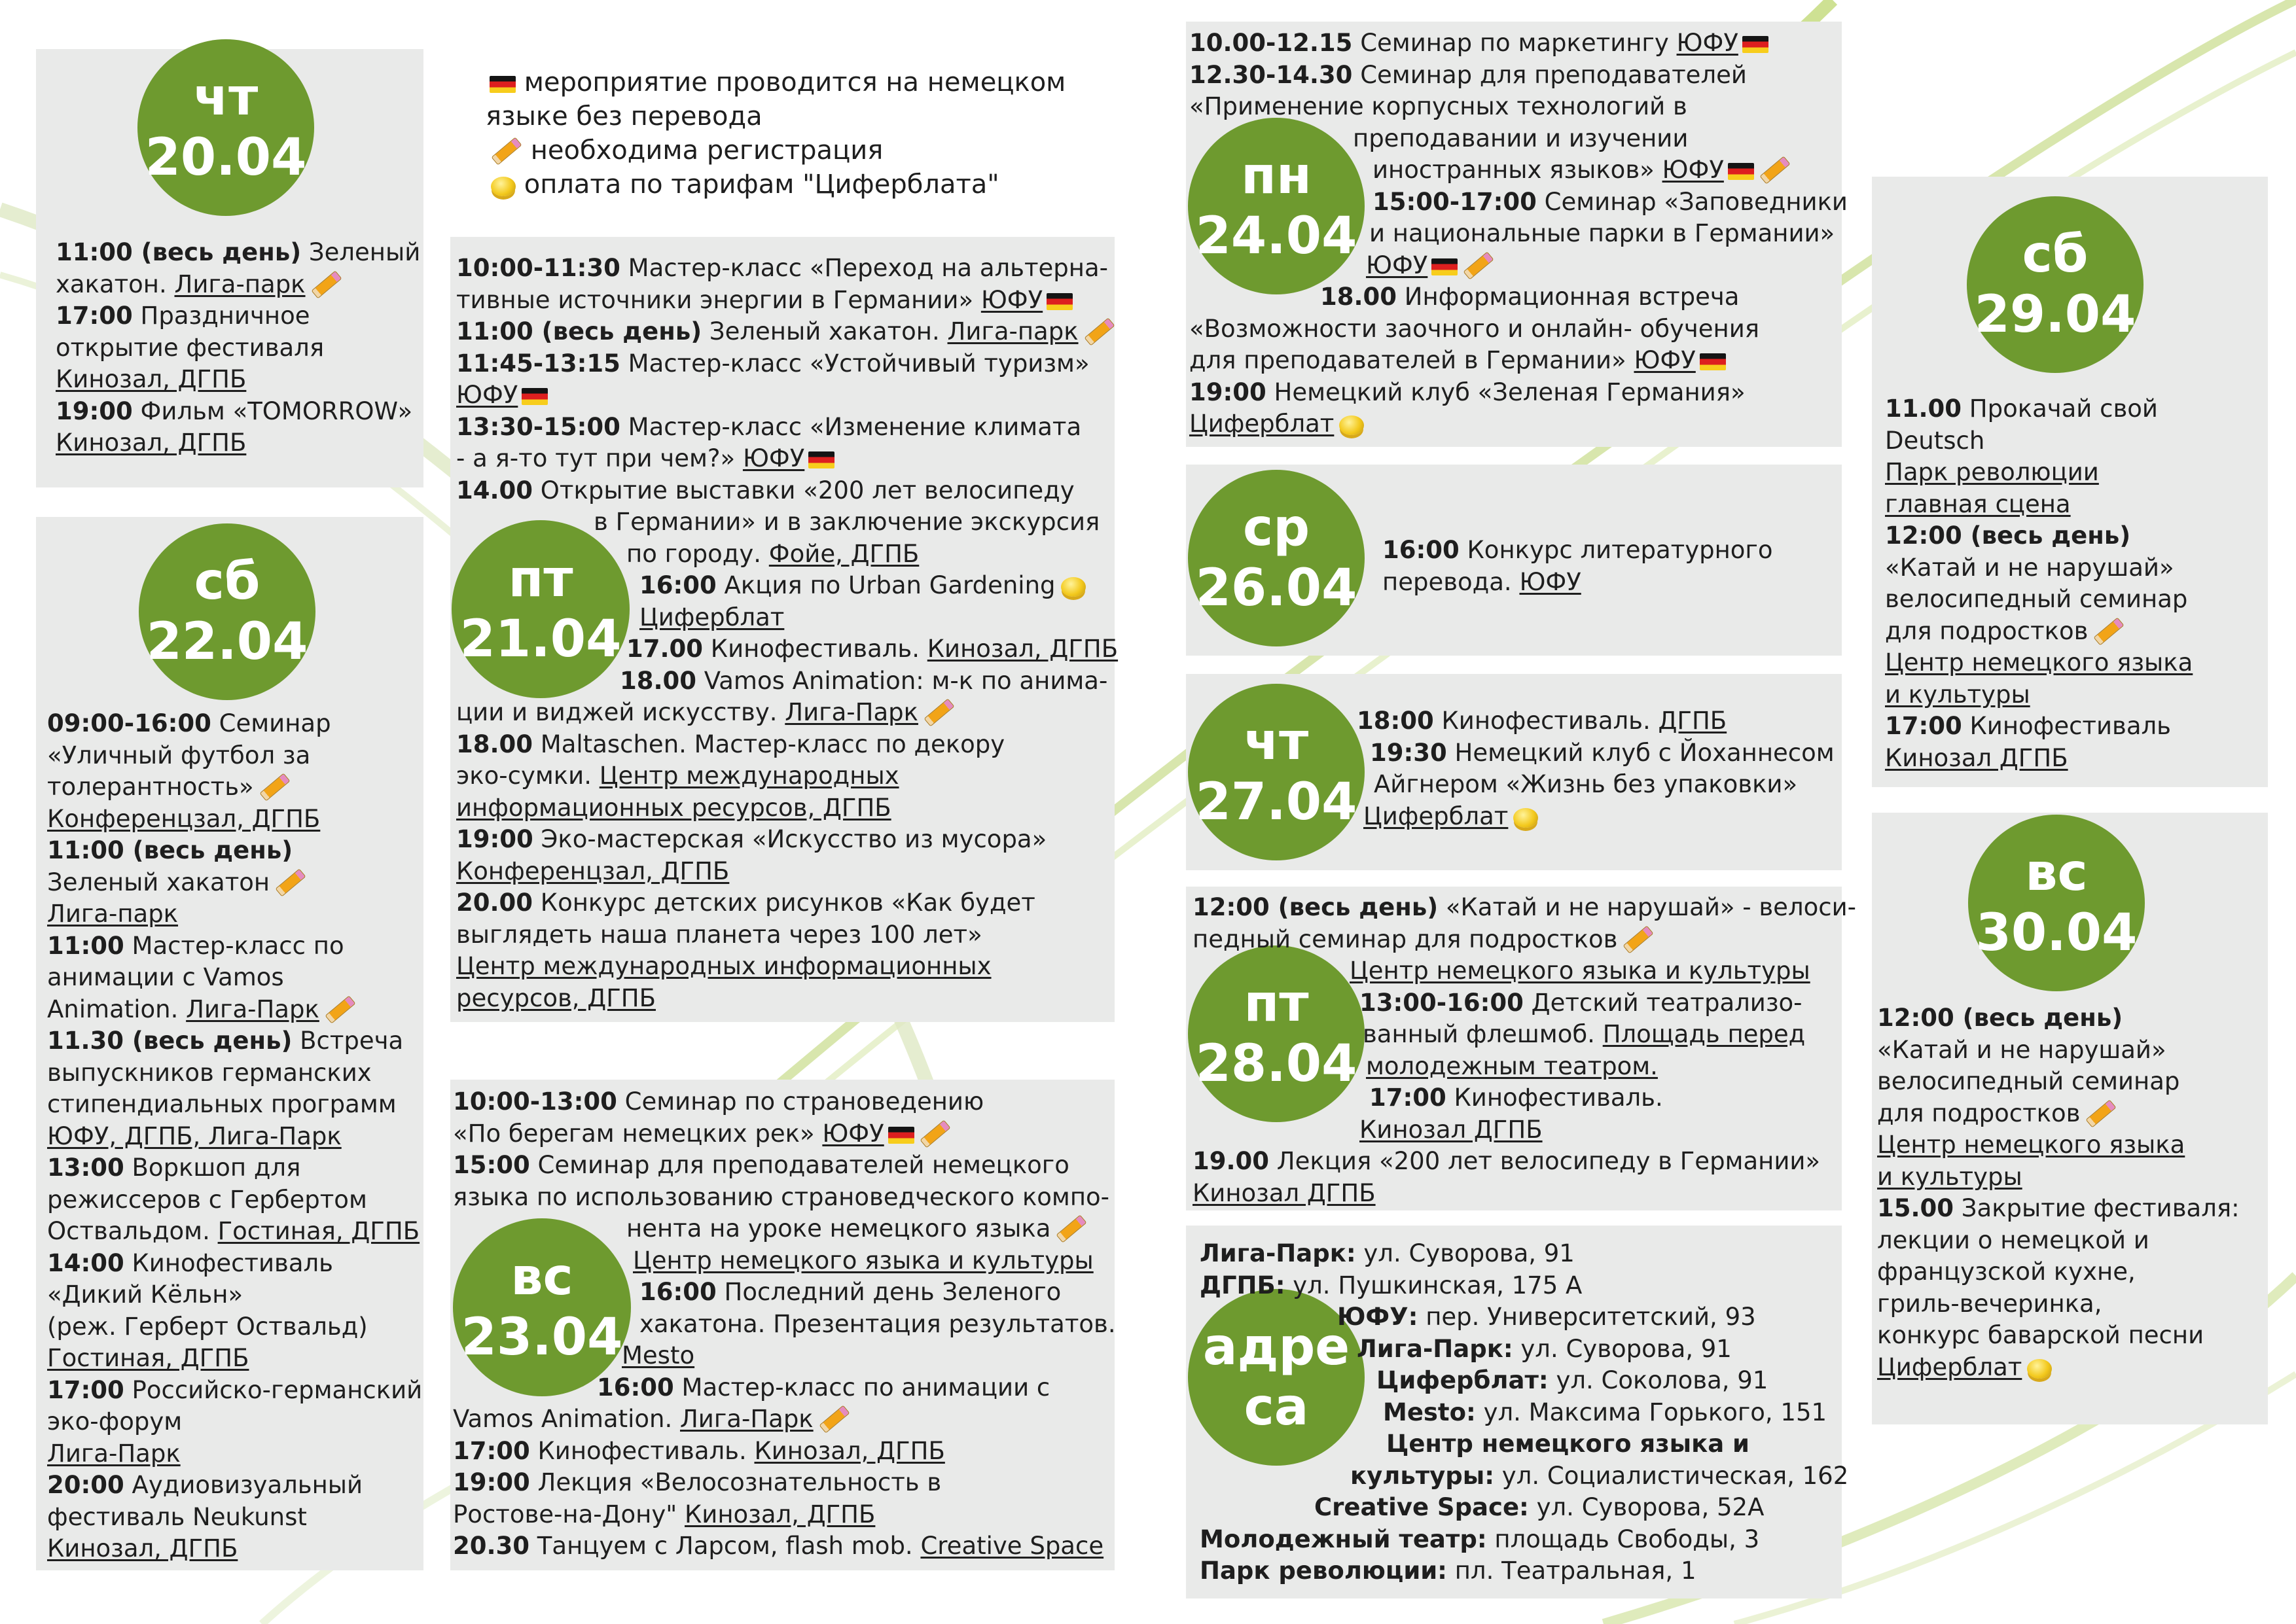 This screenshot has width=2296, height=1624. Describe the element at coordinates (2058, 1050) in the screenshot. I see `schedule-line: «Катай и не нарушай»` at that location.